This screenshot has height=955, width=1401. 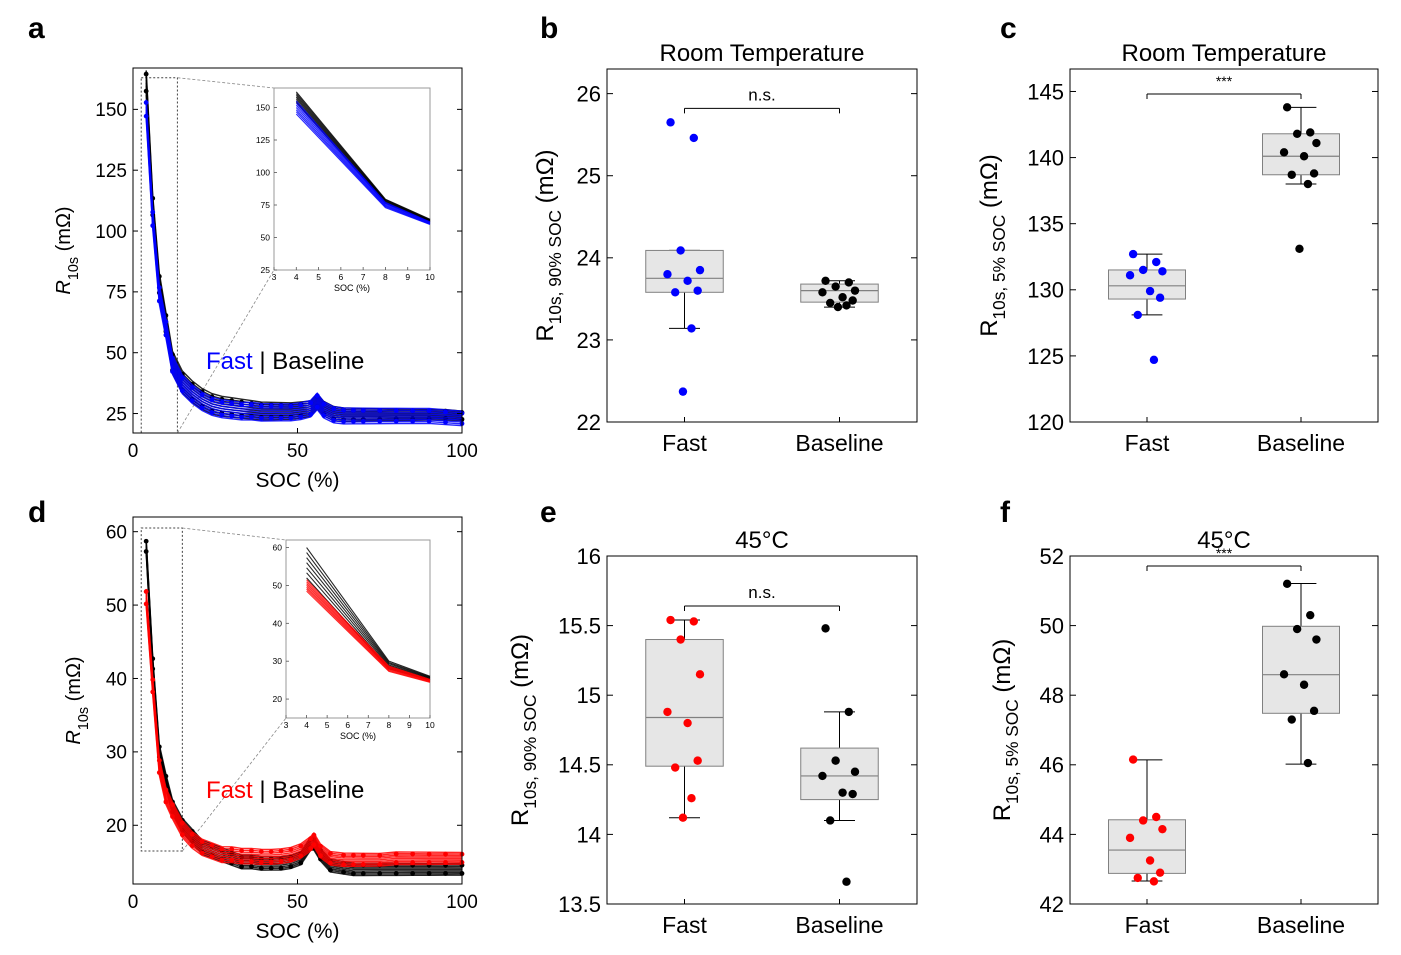 What do you see at coordinates (74, 268) in the screenshot?
I see `y-label-subscript: 10s` at bounding box center [74, 268].